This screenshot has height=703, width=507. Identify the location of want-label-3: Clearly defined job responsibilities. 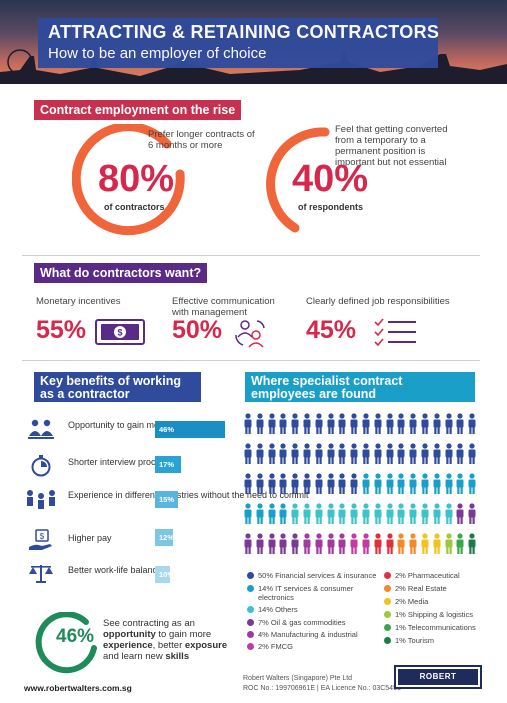
(378, 301).